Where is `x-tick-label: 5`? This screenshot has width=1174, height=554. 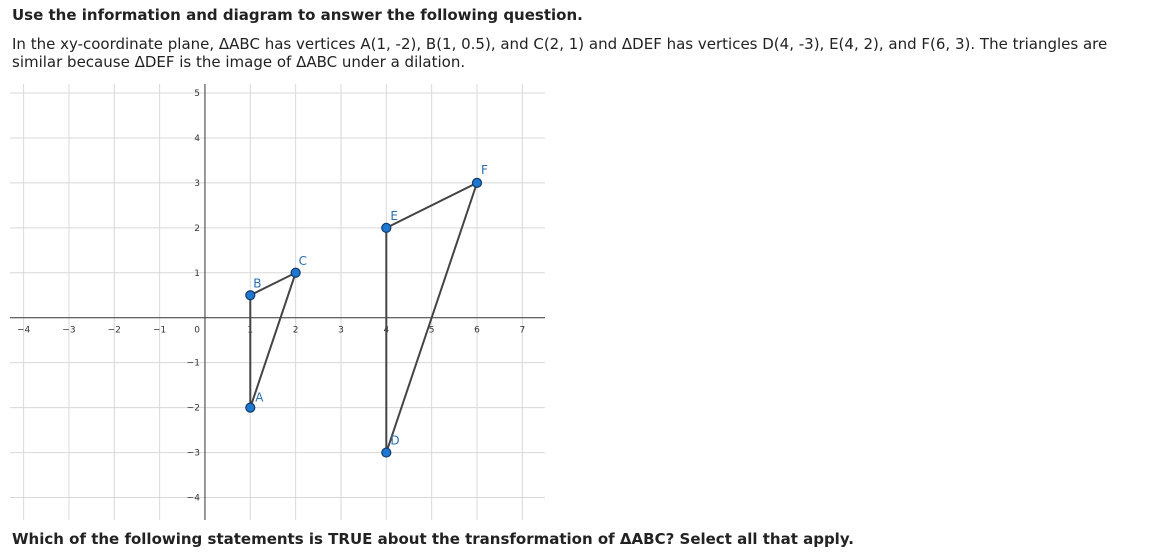 x-tick-label: 5 is located at coordinates (432, 331).